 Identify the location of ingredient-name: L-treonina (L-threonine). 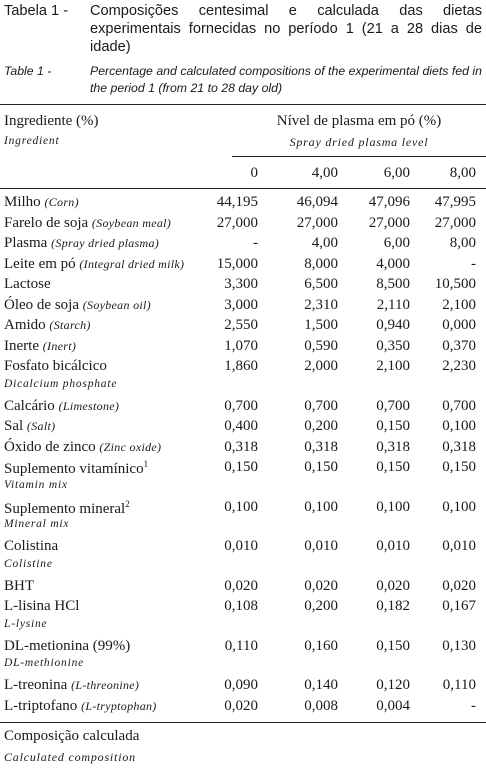
(71, 685).